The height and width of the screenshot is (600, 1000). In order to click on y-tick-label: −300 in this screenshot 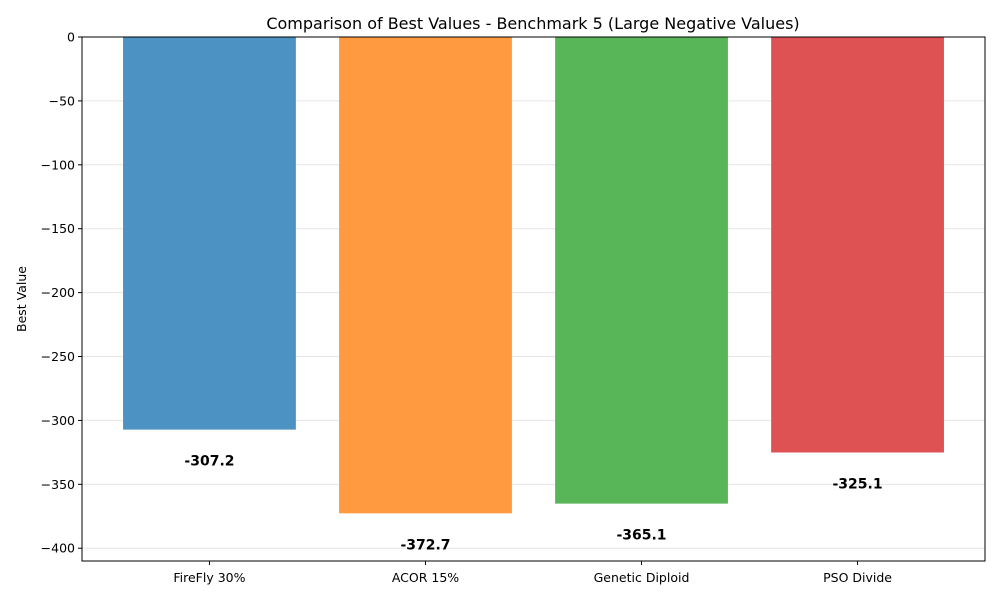, I will do `click(58, 420)`.